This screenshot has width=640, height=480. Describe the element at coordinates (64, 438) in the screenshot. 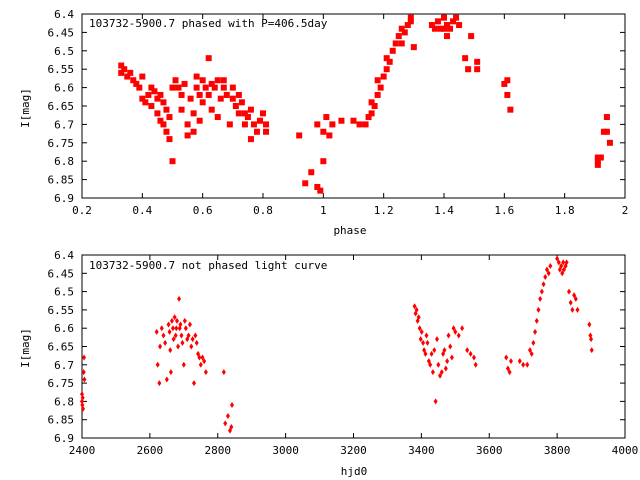

I see `y-tick-label: 6.9` at that location.